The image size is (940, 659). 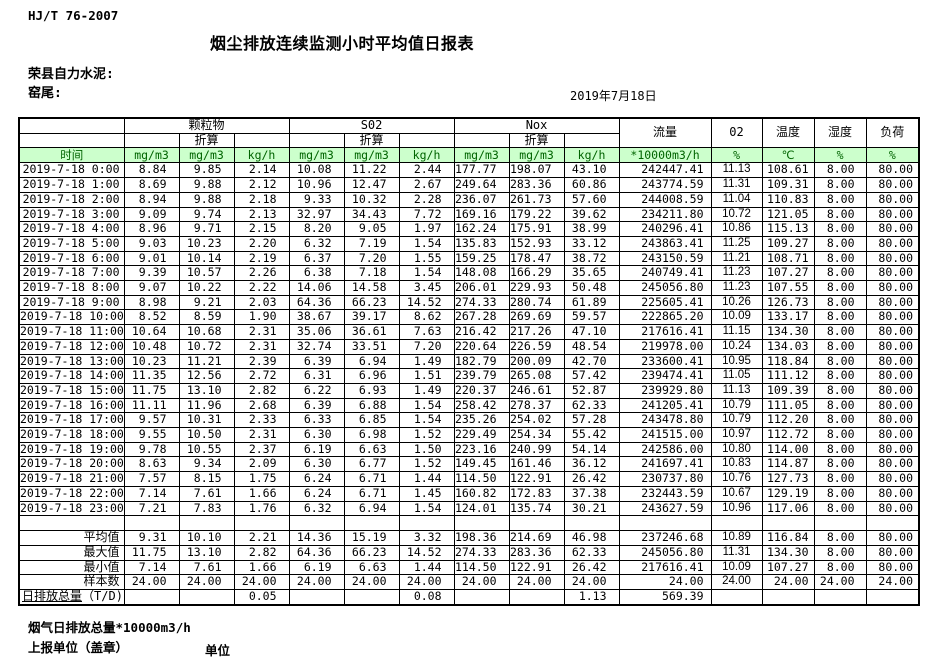 What do you see at coordinates (426, 332) in the screenshot?
I see `value-cell: 7.63` at bounding box center [426, 332].